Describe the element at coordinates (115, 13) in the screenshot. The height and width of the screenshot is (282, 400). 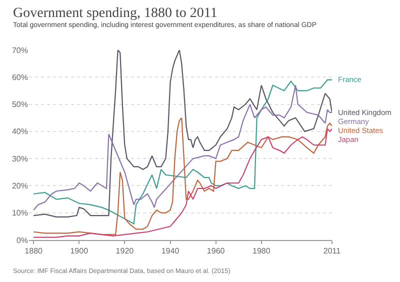
I see `chart-title: Government spending, 1880 to 2011` at that location.